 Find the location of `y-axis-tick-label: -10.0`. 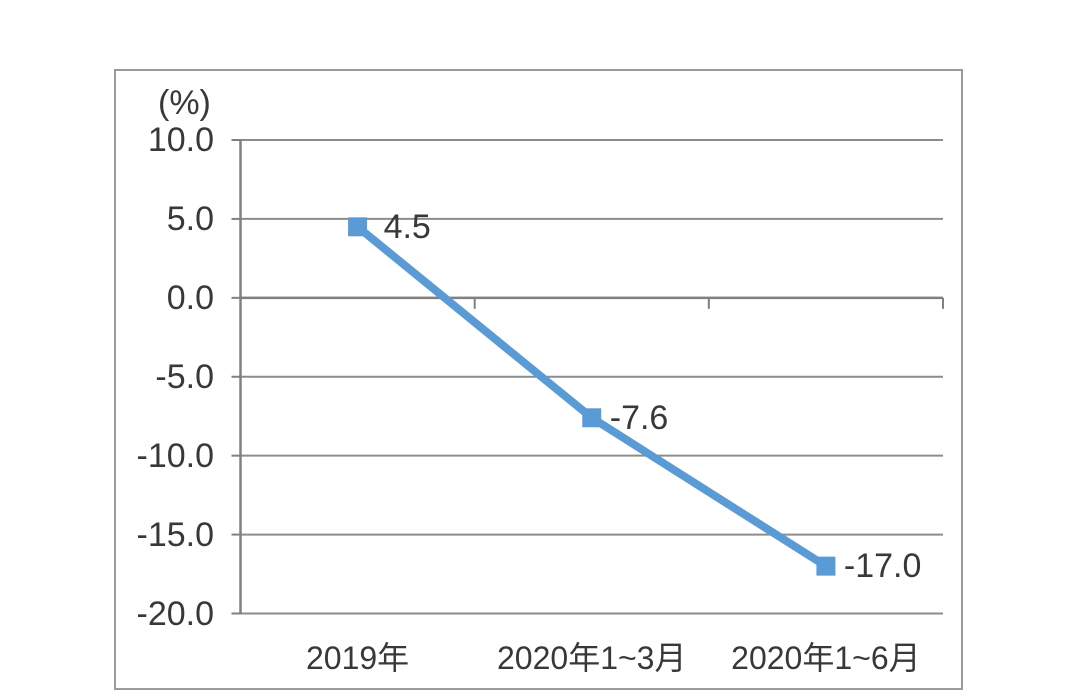

y-axis-tick-label: -10.0 is located at coordinates (175, 455).